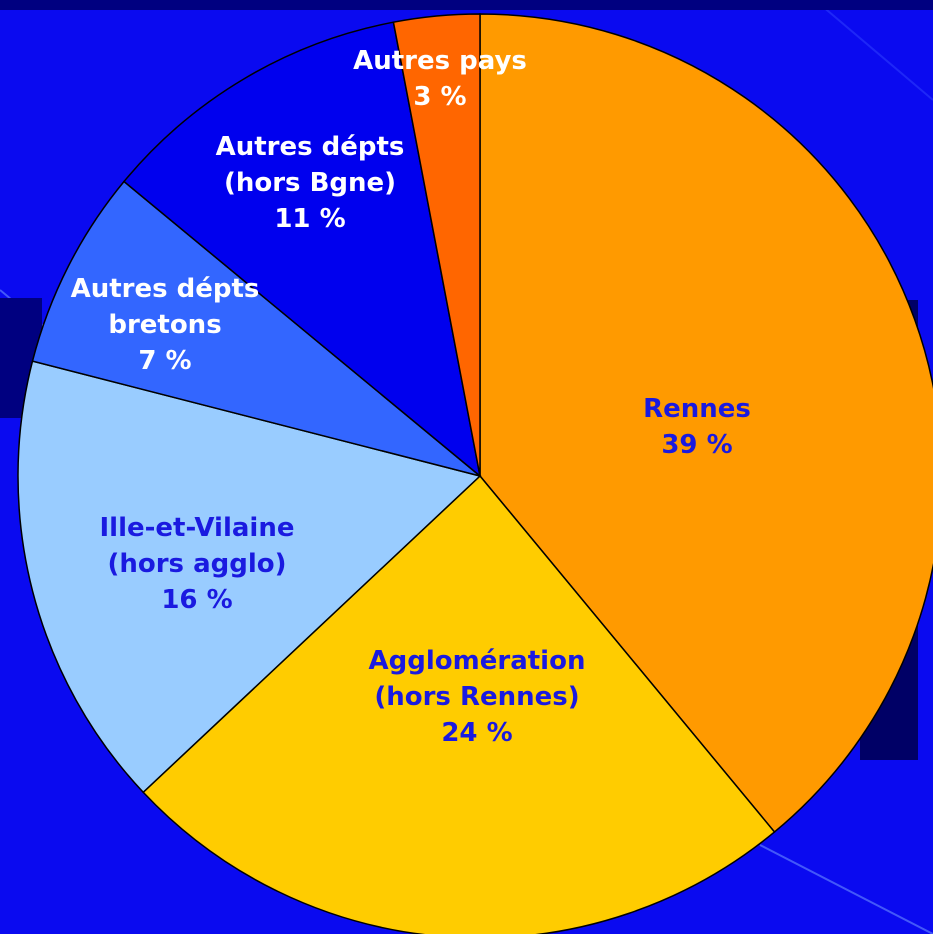 The image size is (933, 934). I want to click on slice-label-line: bretons, so click(164, 325).